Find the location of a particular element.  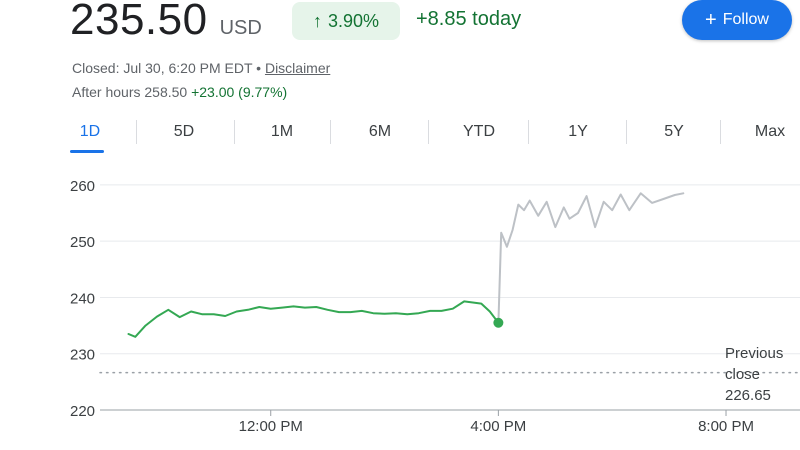

active-tab-indicator is located at coordinates (87, 151).